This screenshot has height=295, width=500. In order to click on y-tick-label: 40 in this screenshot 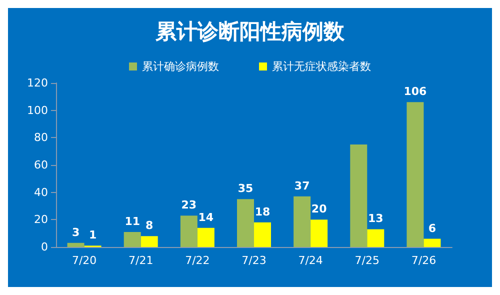, I will do `click(41, 192)`.